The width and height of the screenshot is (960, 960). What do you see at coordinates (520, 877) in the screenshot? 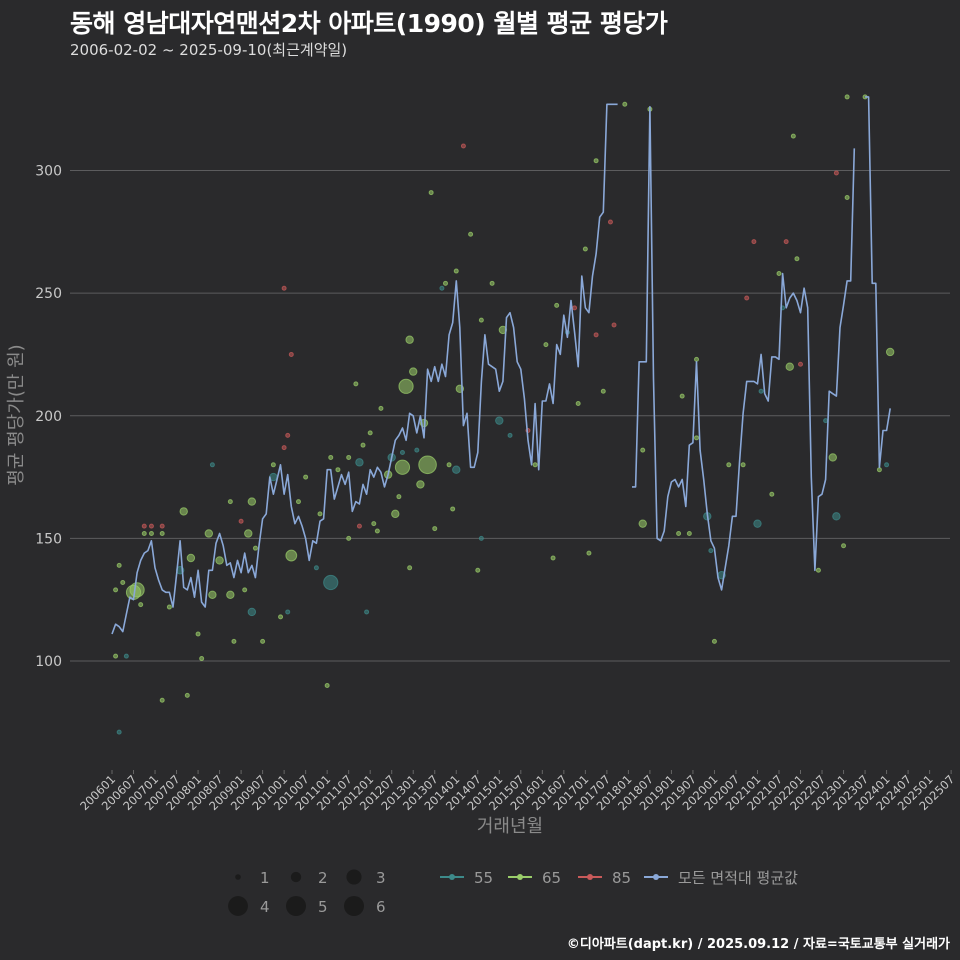
I see `legend-dot-area65` at bounding box center [520, 877].